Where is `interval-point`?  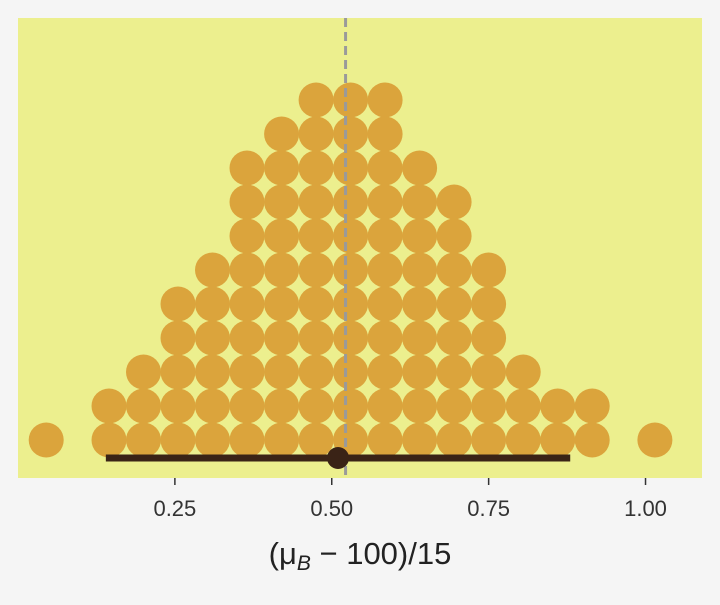
interval-point is located at coordinates (338, 458).